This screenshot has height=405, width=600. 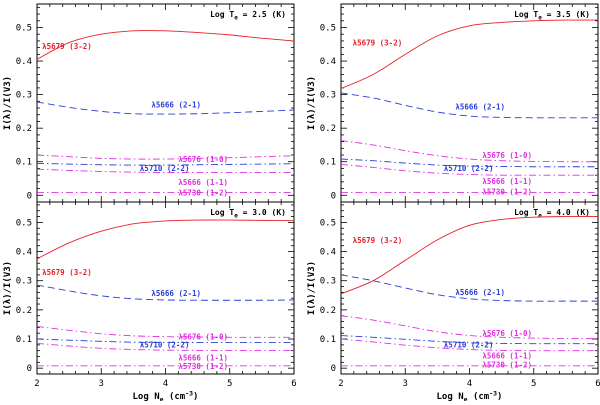 What do you see at coordinates (552, 214) in the screenshot?
I see `panel-title: Log Te = 4.0 (K)` at bounding box center [552, 214].